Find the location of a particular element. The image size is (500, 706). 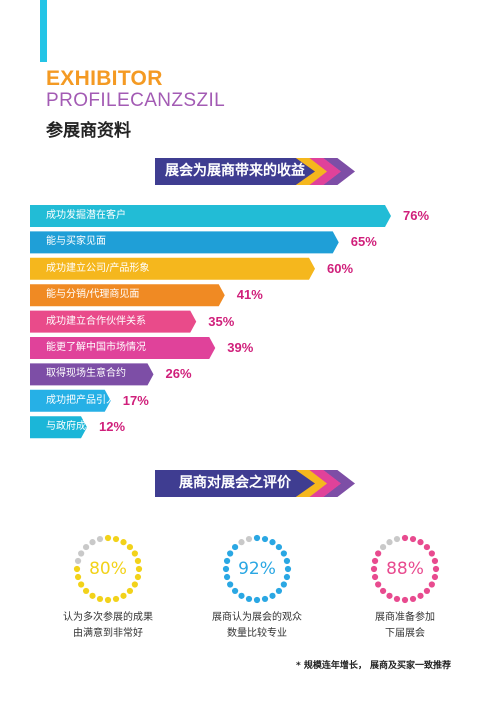

bar-value-label: 17% is located at coordinates (135, 400).